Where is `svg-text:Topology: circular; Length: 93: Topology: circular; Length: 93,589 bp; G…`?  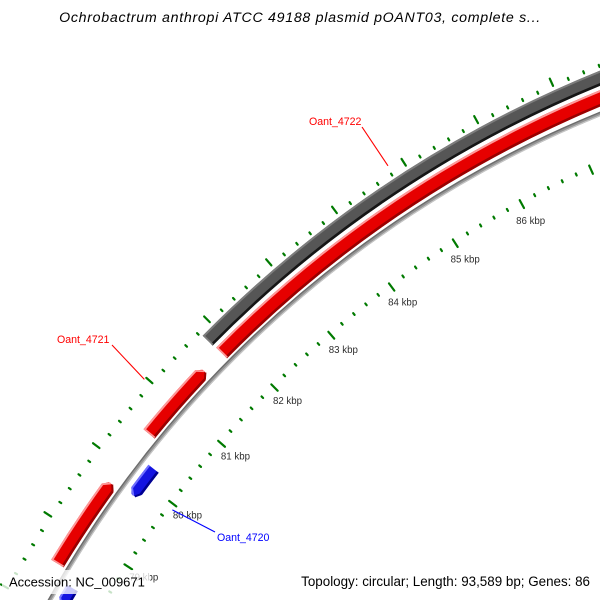
svg-text:Topology: circular; Length: 93: Topology: circular; Length: 93,589 bp; G… is located at coordinates (445, 581).